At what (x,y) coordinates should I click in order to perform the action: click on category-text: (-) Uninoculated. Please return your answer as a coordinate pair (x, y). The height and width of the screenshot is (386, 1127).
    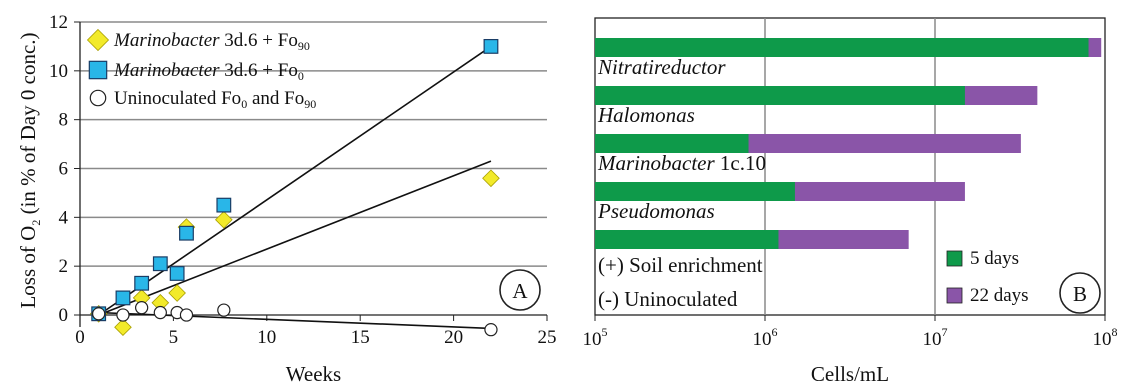
    Looking at the image, I should click on (668, 299).